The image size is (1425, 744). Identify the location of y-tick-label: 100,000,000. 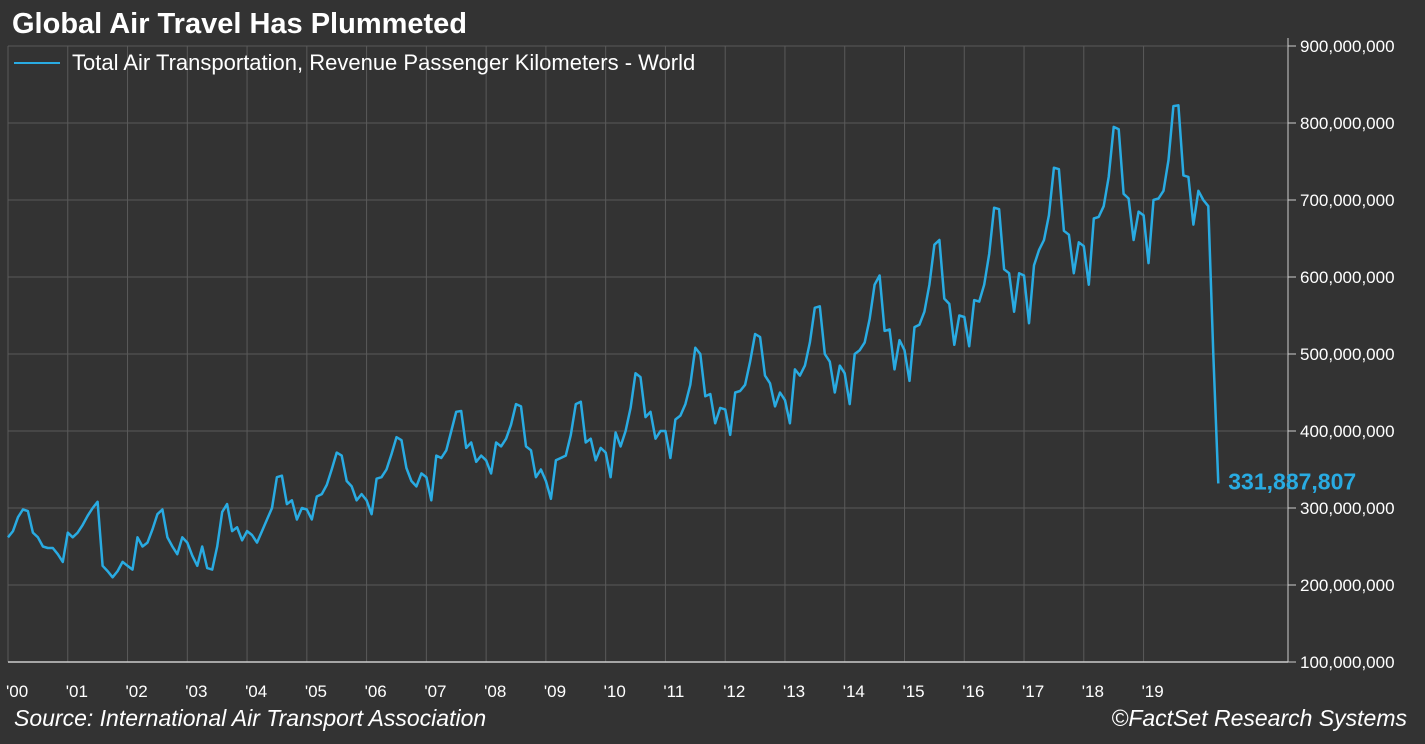
(1347, 662).